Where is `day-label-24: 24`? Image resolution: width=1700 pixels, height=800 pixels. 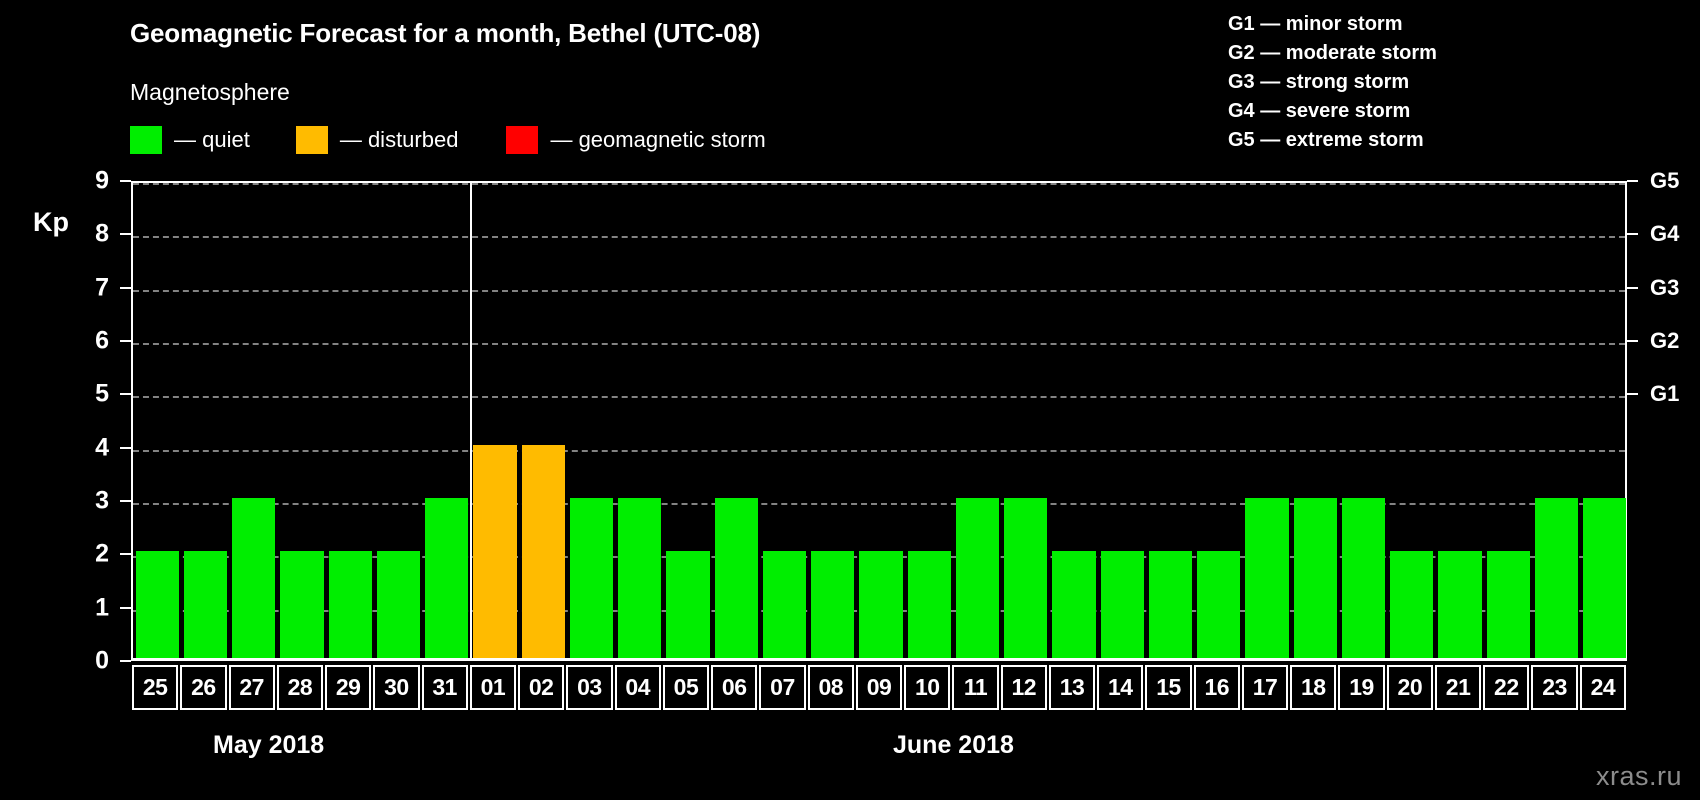
day-label-24: 24 is located at coordinates (1602, 687).